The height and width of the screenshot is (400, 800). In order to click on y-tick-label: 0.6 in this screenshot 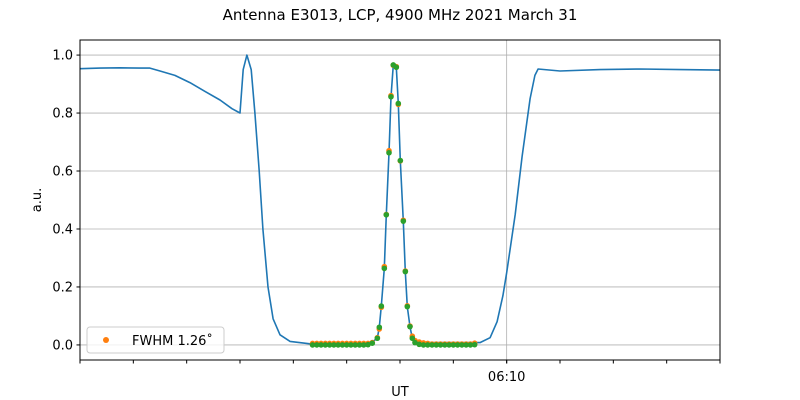, I will do `click(62, 172)`.